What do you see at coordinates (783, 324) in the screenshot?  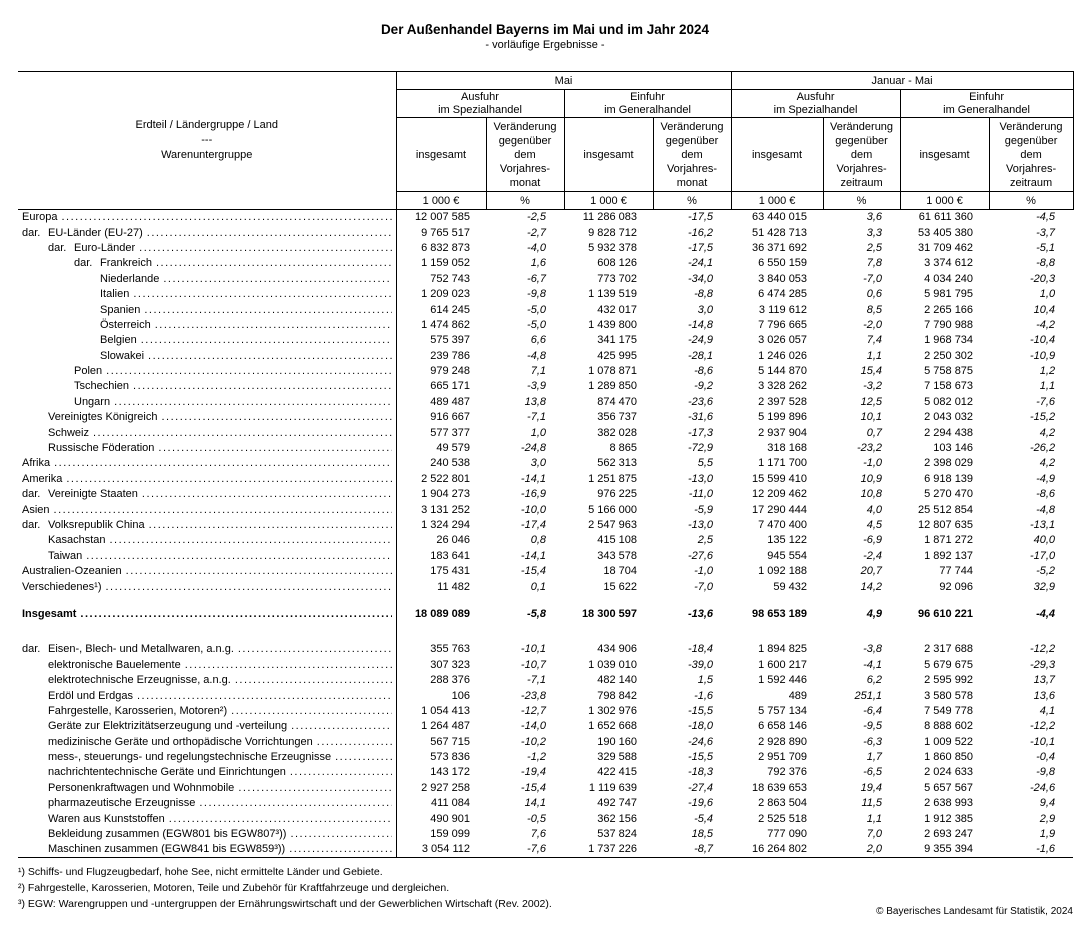 I see `value-cell: 7 796 665` at bounding box center [783, 324].